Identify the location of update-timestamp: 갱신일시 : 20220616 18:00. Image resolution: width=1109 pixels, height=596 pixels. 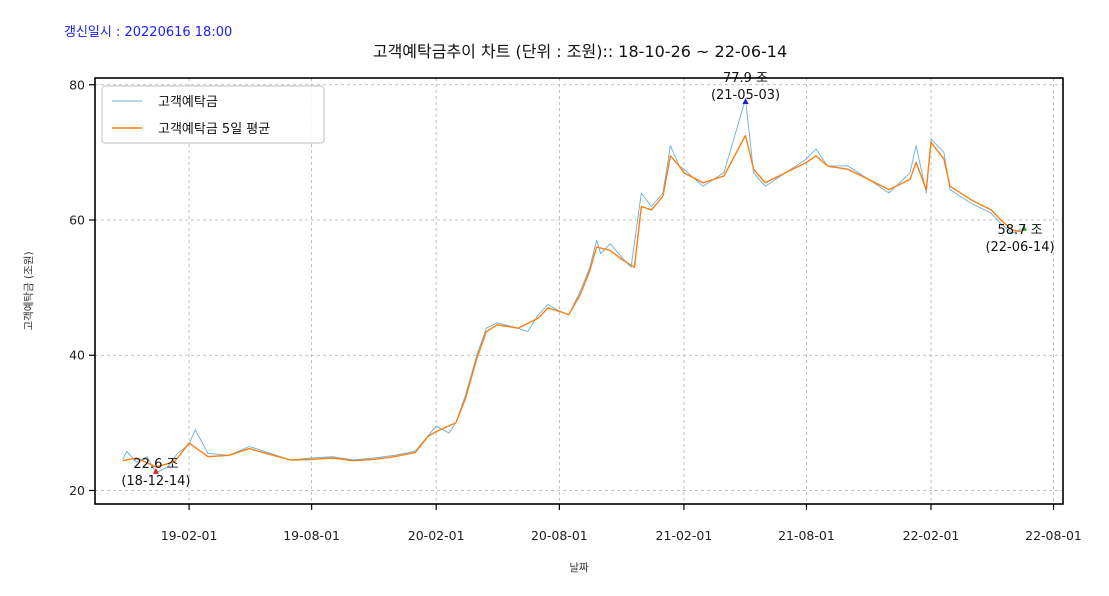
(148, 32).